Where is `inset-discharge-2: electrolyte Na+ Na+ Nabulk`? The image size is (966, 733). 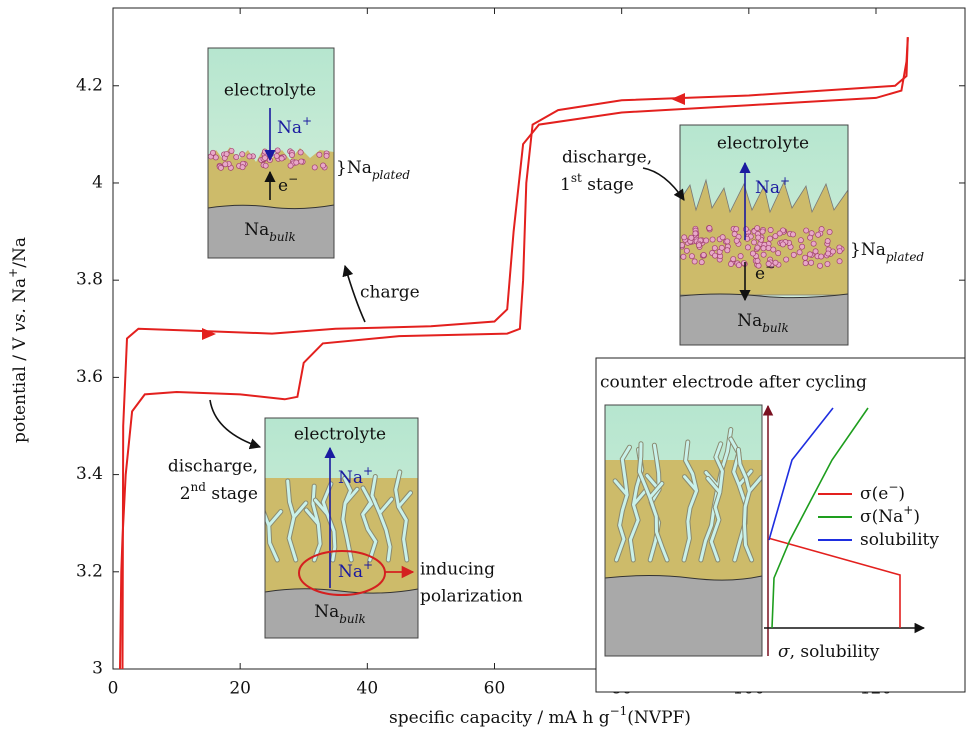
inset-discharge-2: electrolyte Na+ Na+ Nabulk is located at coordinates (341, 528).